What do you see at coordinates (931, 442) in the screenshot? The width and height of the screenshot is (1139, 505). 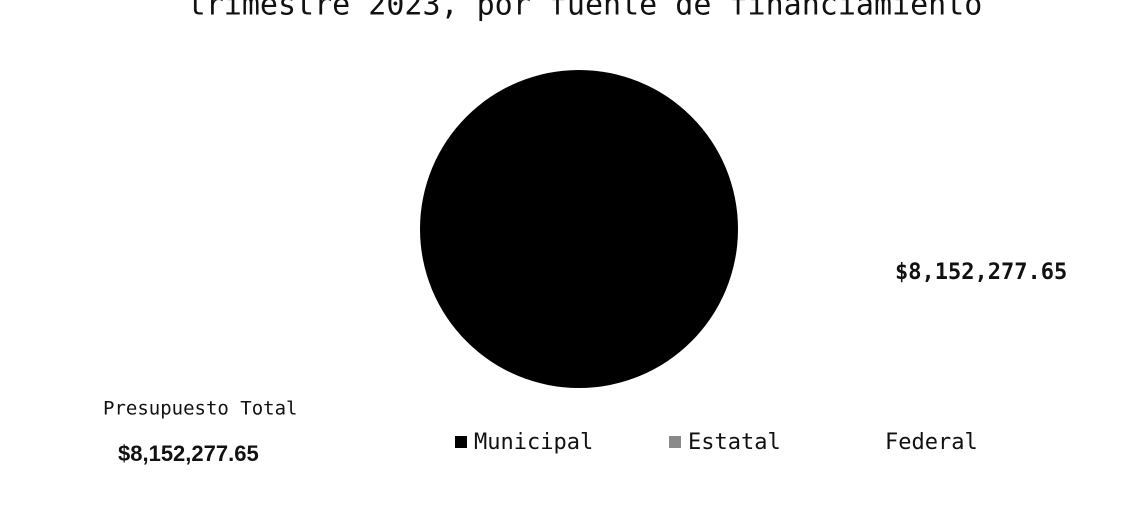 I see `legend-label: Federal` at bounding box center [931, 442].